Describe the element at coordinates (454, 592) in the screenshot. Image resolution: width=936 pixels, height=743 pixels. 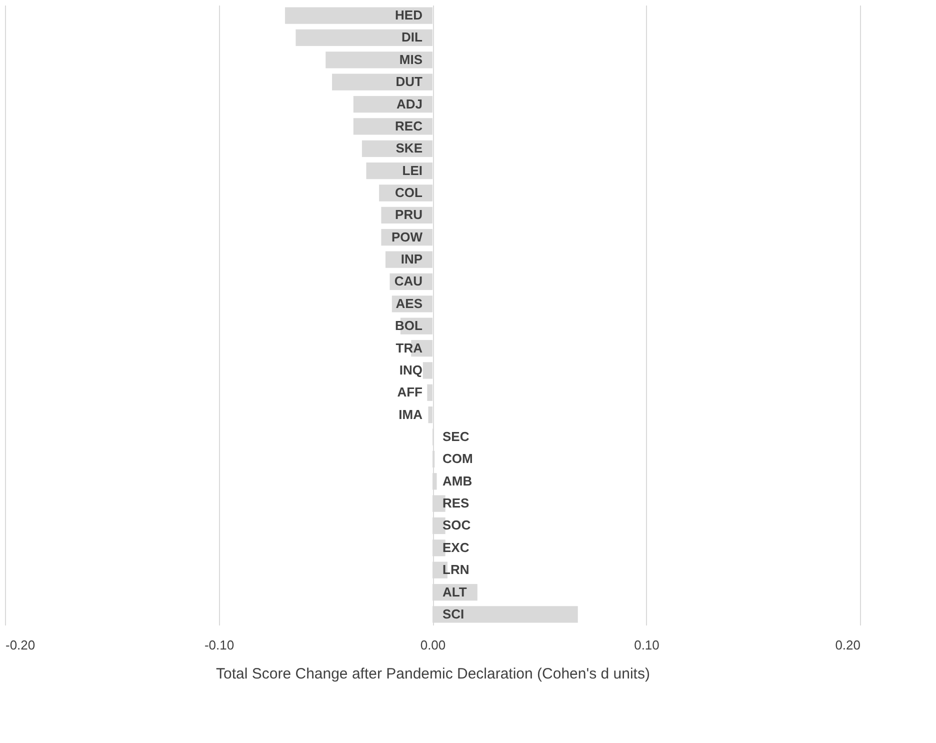
I see `y-tick-label: ALT` at that location.